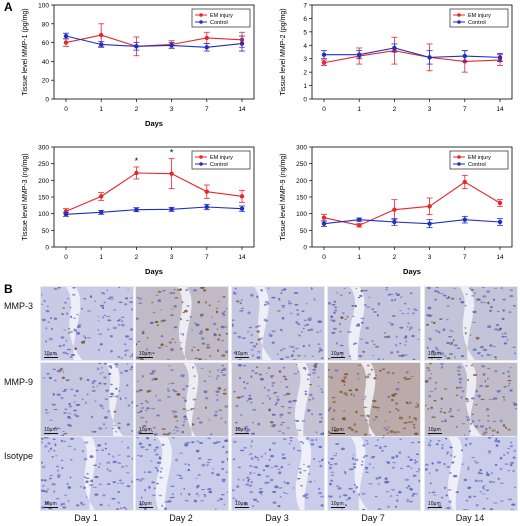 Image resolution: width=520 pixels, height=526 pixels. Describe the element at coordinates (305, 46) in the screenshot. I see `chart2-ytick-label: 4` at that location.